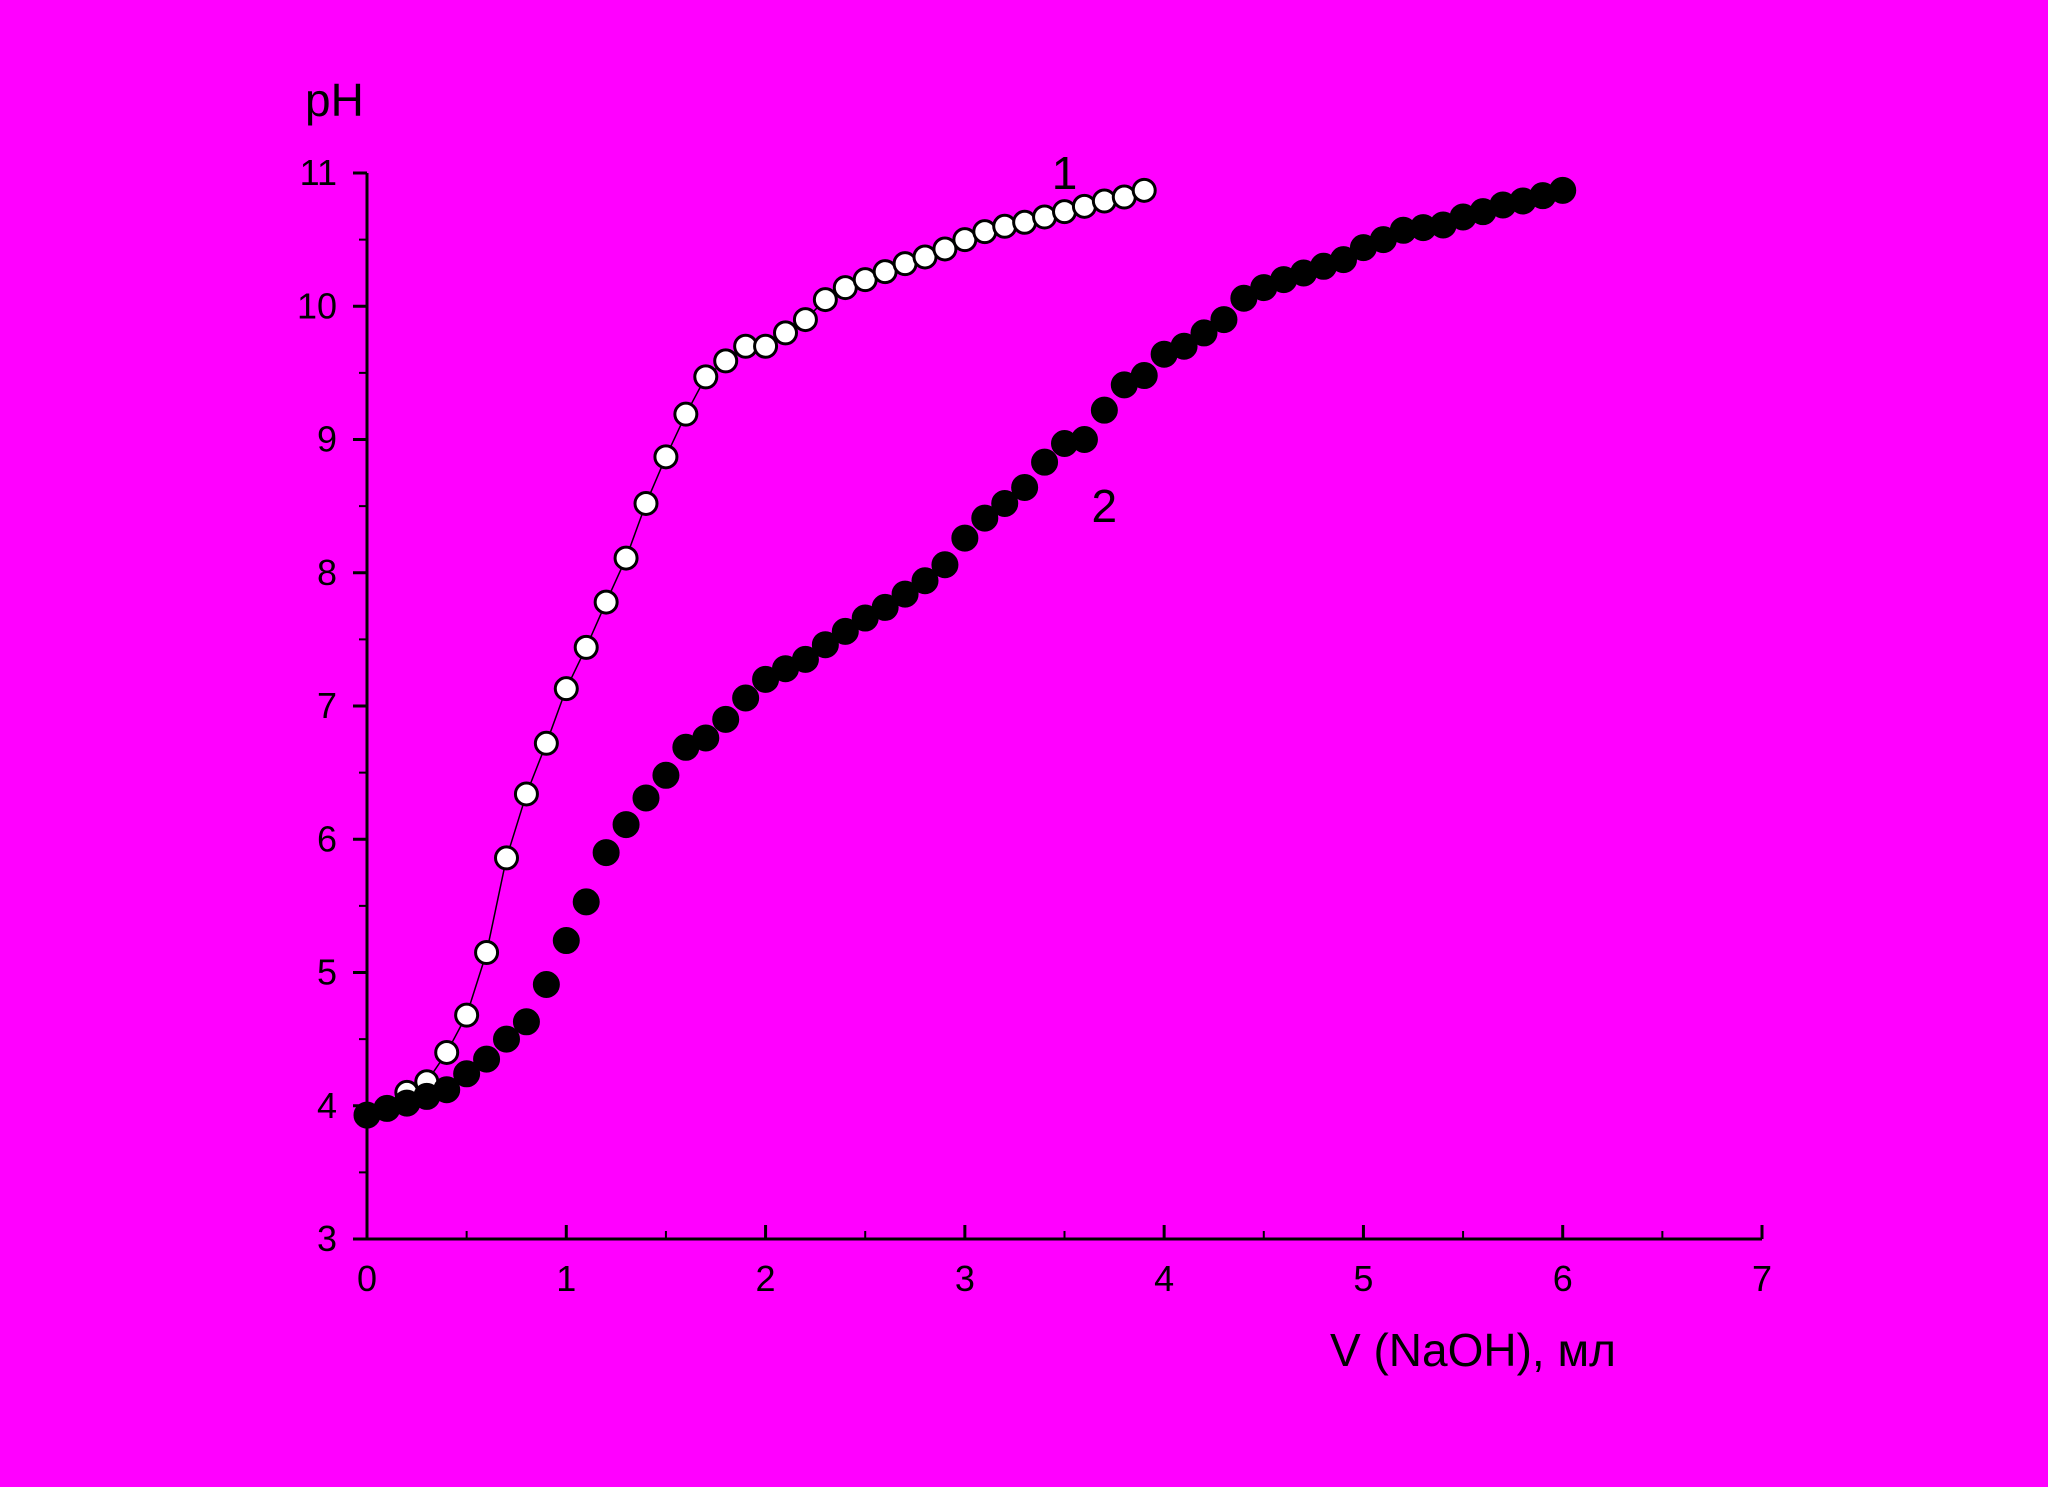 The image size is (2048, 1487). I want to click on x-axis-title: V (NaOH), мл, so click(1473, 1350).